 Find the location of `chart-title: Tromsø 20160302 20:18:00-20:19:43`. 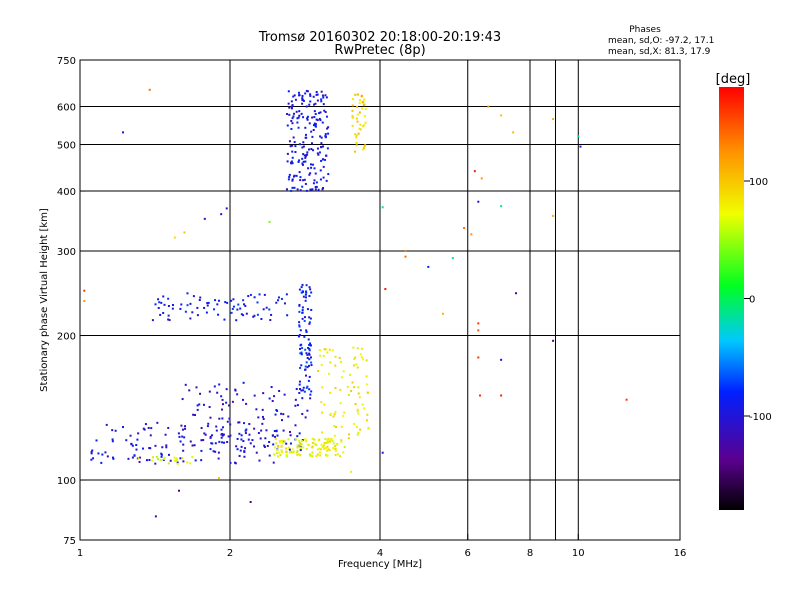

chart-title: Tromsø 20160302 20:18:00-20:19:43 is located at coordinates (379, 37).